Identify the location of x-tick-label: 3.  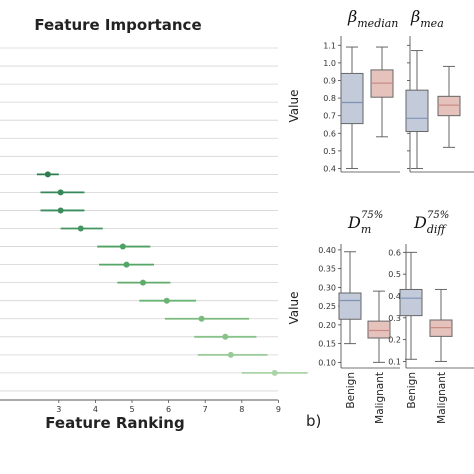
(58, 409).